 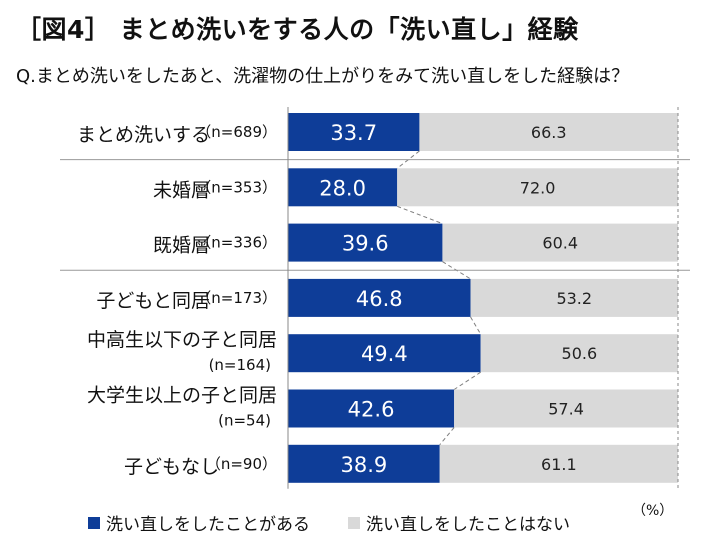 I want to click on value-label-no-5: 57.4, so click(x=566, y=409).